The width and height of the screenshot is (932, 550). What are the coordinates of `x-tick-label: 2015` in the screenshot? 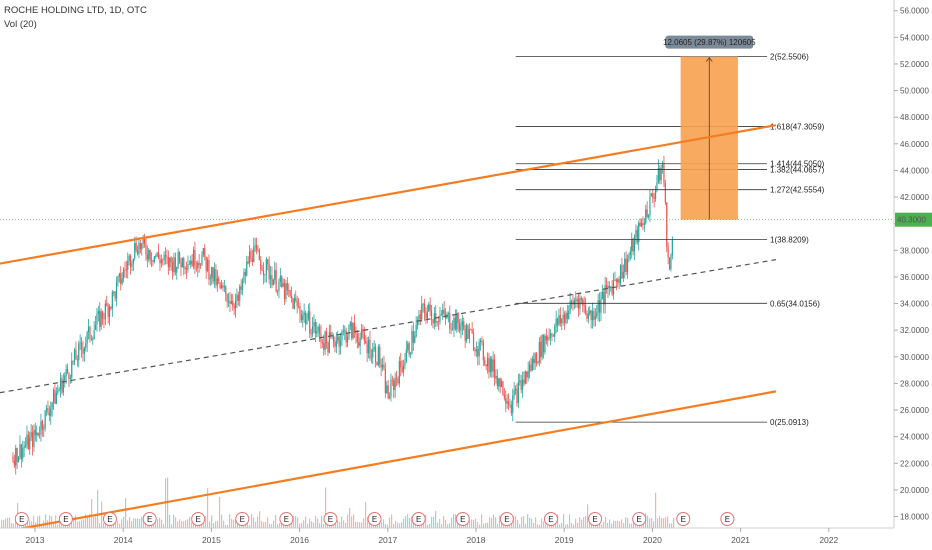 It's located at (211, 540).